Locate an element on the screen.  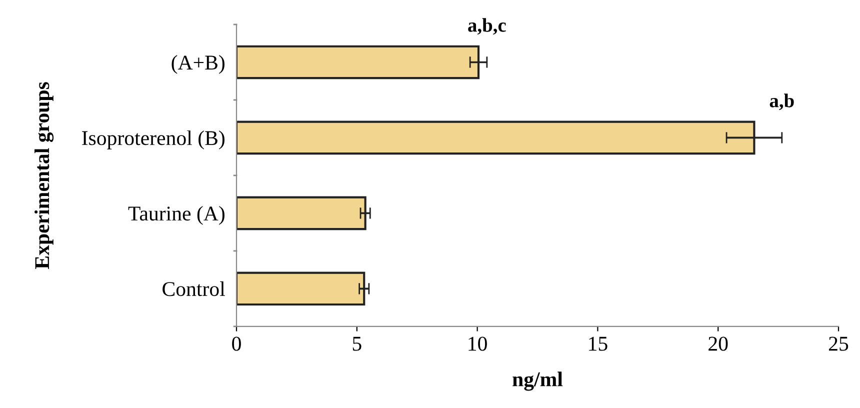
x-tick-label: 20 is located at coordinates (718, 343).